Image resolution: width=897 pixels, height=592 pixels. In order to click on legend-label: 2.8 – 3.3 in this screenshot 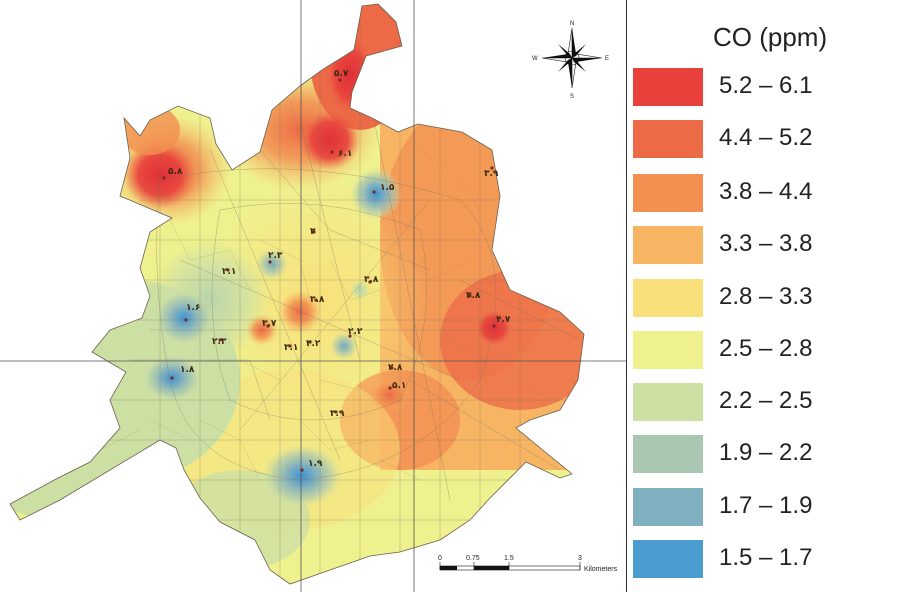, I will do `click(766, 296)`.